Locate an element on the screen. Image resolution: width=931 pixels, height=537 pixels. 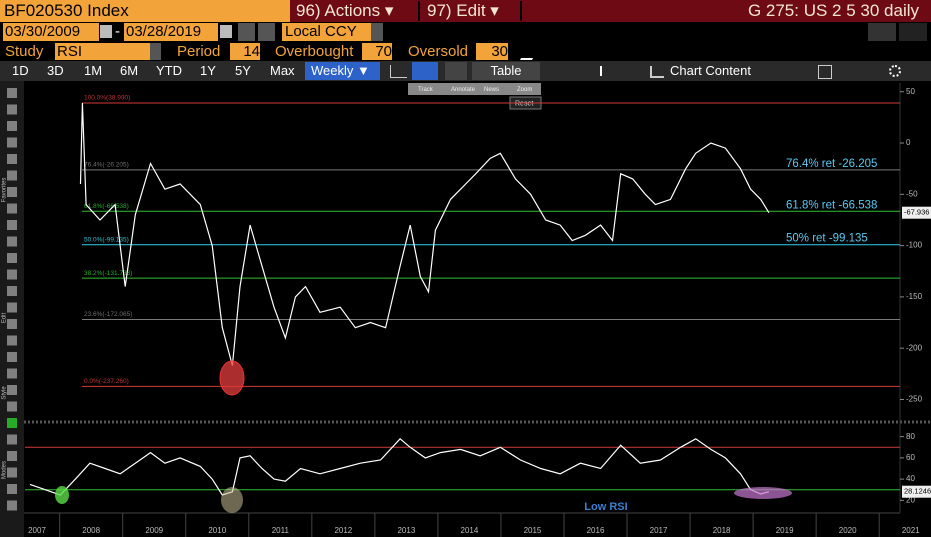
actions-menu: 96) Actions ▾ is located at coordinates (345, 10).